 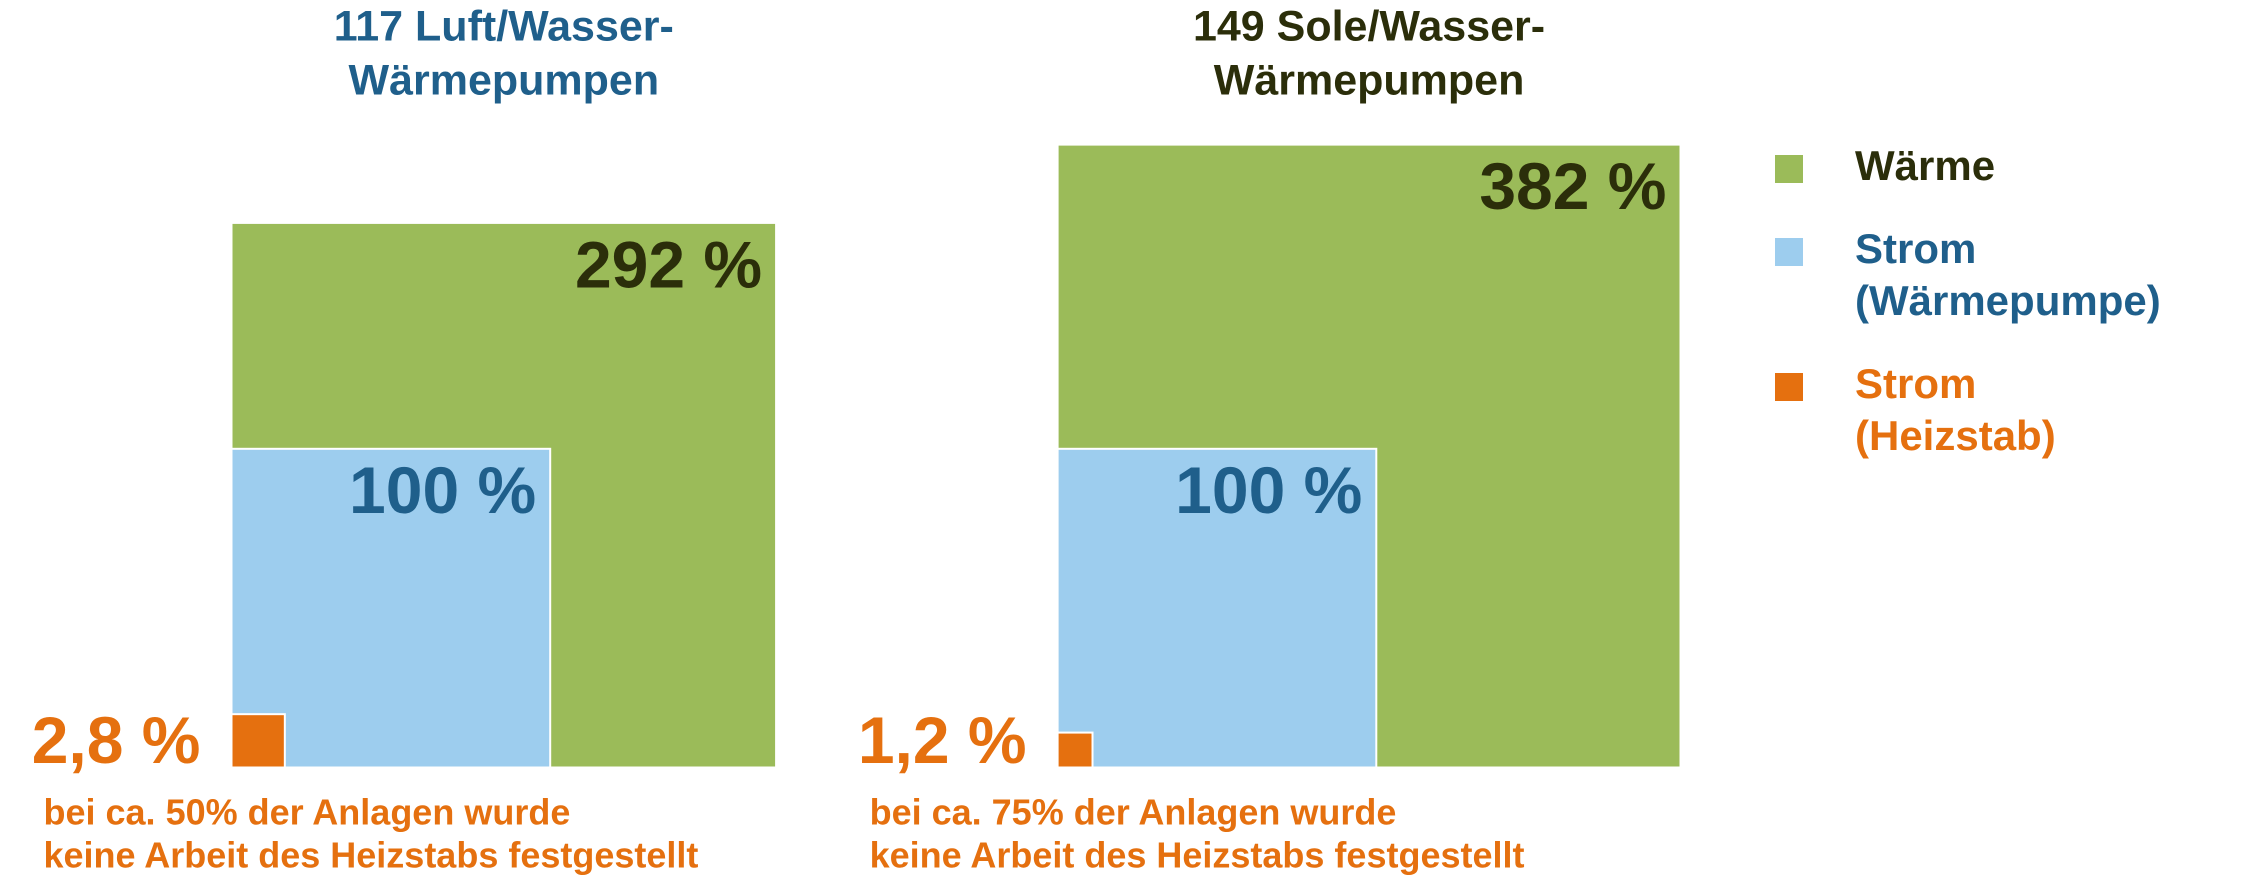 What do you see at coordinates (1572, 186) in the screenshot?
I see `value-label: 382 %` at bounding box center [1572, 186].